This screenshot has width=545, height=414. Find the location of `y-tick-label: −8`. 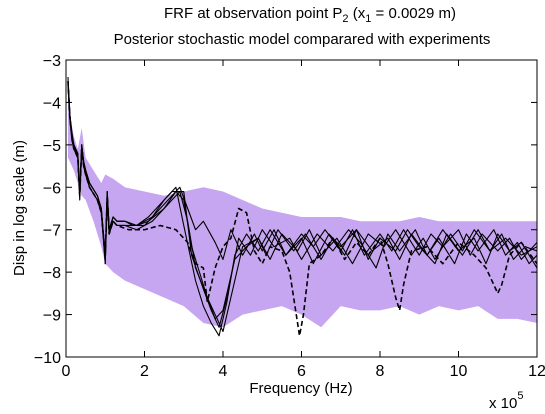

y-tick-label: −8 is located at coordinates (52, 273).